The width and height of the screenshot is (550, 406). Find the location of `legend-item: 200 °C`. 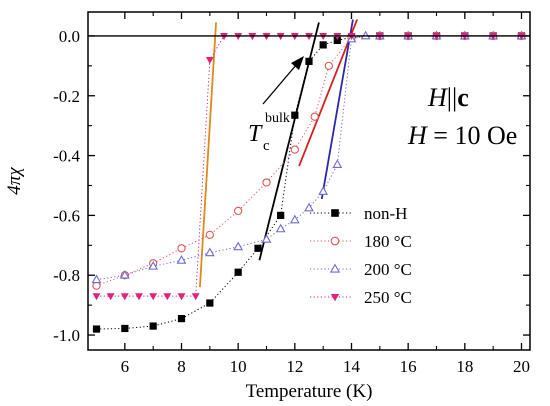

legend-item: 200 °C is located at coordinates (361, 269).